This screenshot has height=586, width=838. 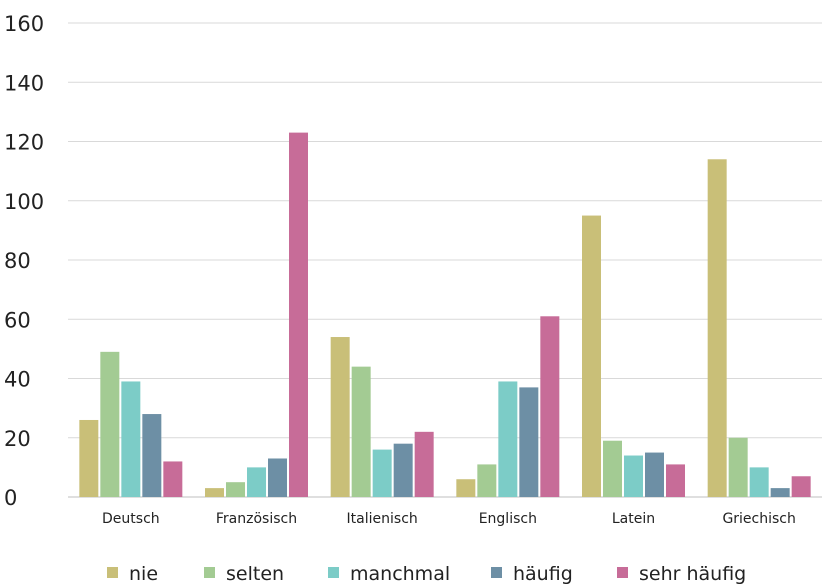 I want to click on bar-deutsch-manchmal, so click(x=131, y=439).